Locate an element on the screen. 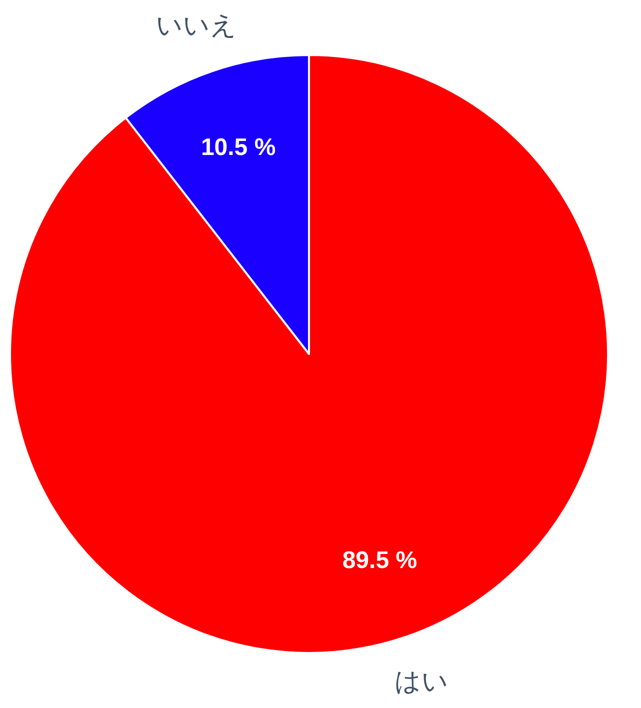 The height and width of the screenshot is (708, 641). data-label: 10.5 % is located at coordinates (238, 147).